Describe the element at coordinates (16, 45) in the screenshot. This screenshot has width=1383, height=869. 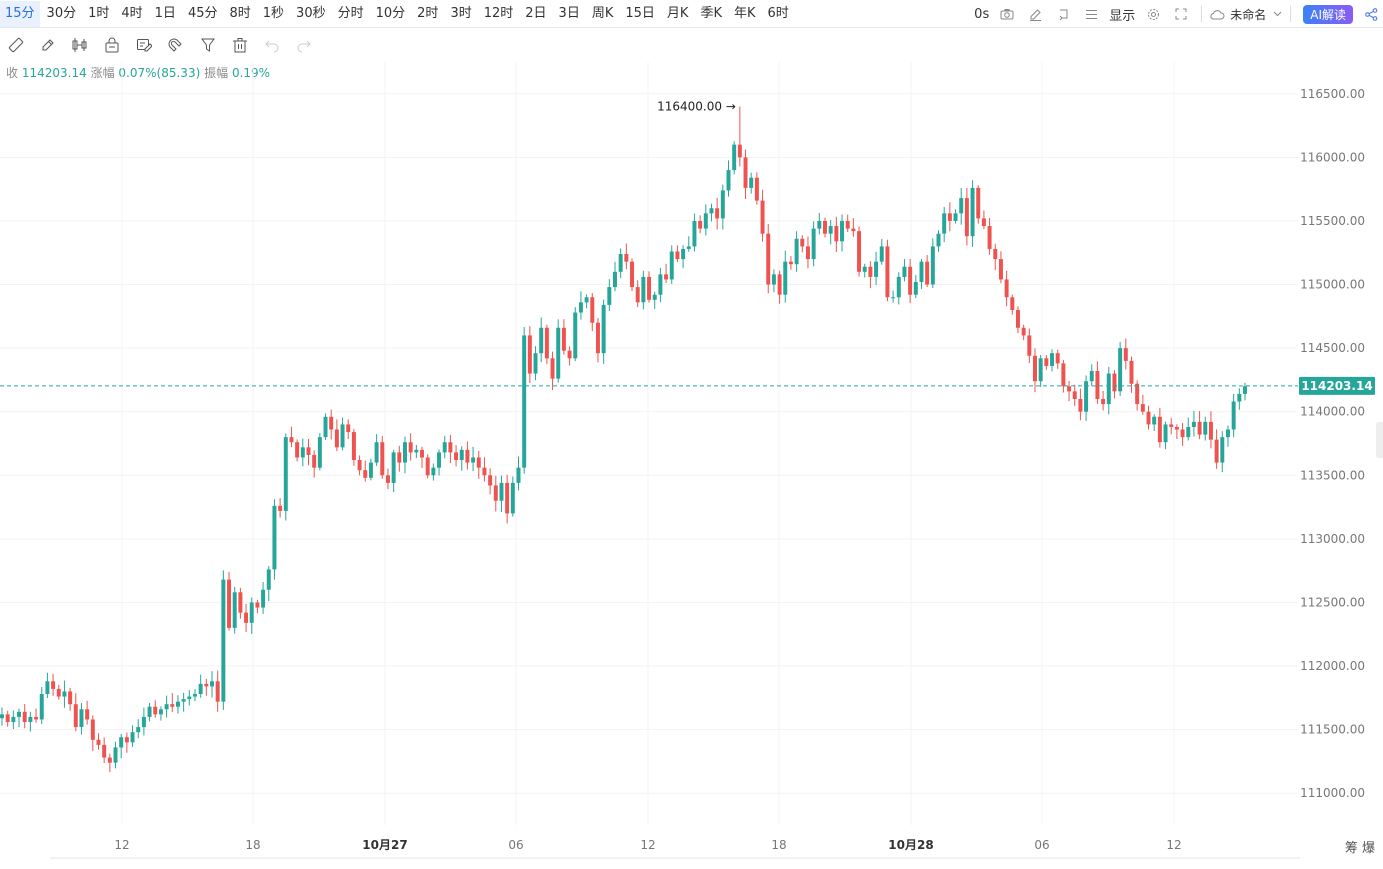
I see `ruler-icon` at that location.